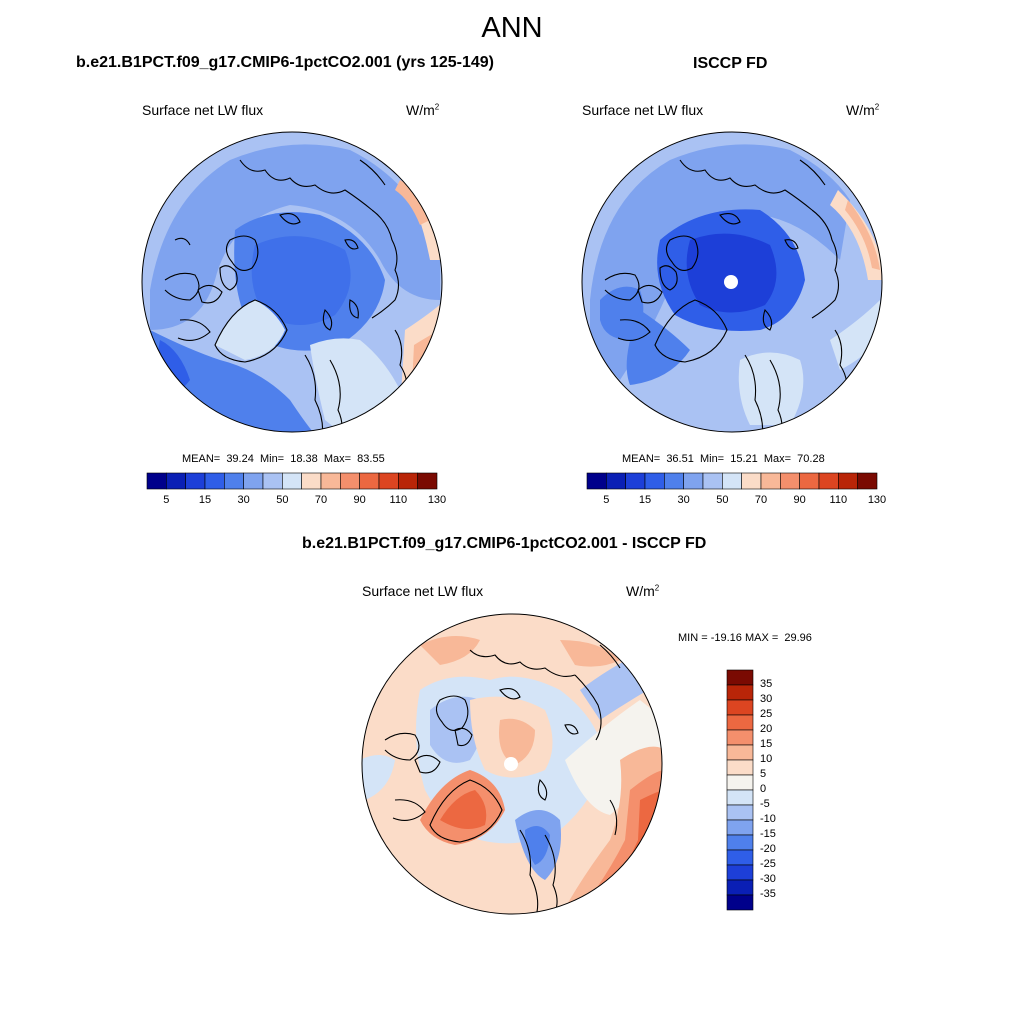  I want to click on model-stats: MEAN= 39.24 Min= 18.38 Max= 83.55, so click(283, 459).